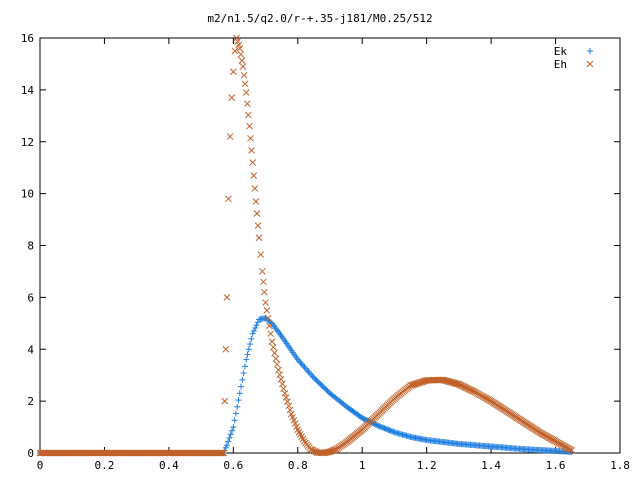 This screenshot has height=480, width=640. I want to click on x-tick-label: 1.6, so click(556, 465).